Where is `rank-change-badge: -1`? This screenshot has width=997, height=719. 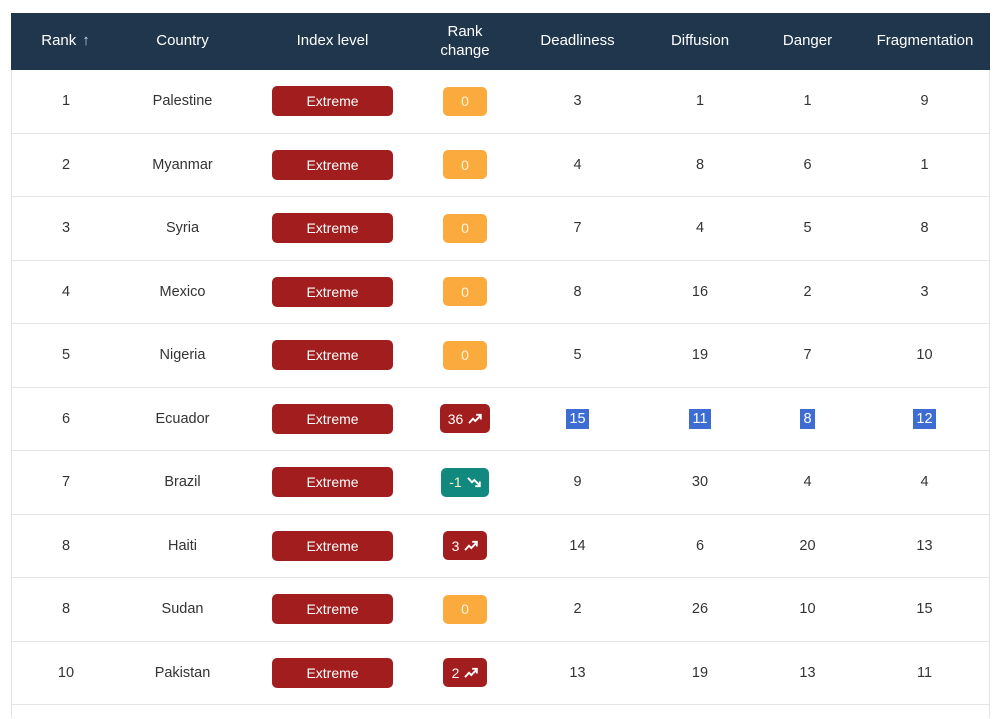
rank-change-badge: -1 is located at coordinates (465, 482).